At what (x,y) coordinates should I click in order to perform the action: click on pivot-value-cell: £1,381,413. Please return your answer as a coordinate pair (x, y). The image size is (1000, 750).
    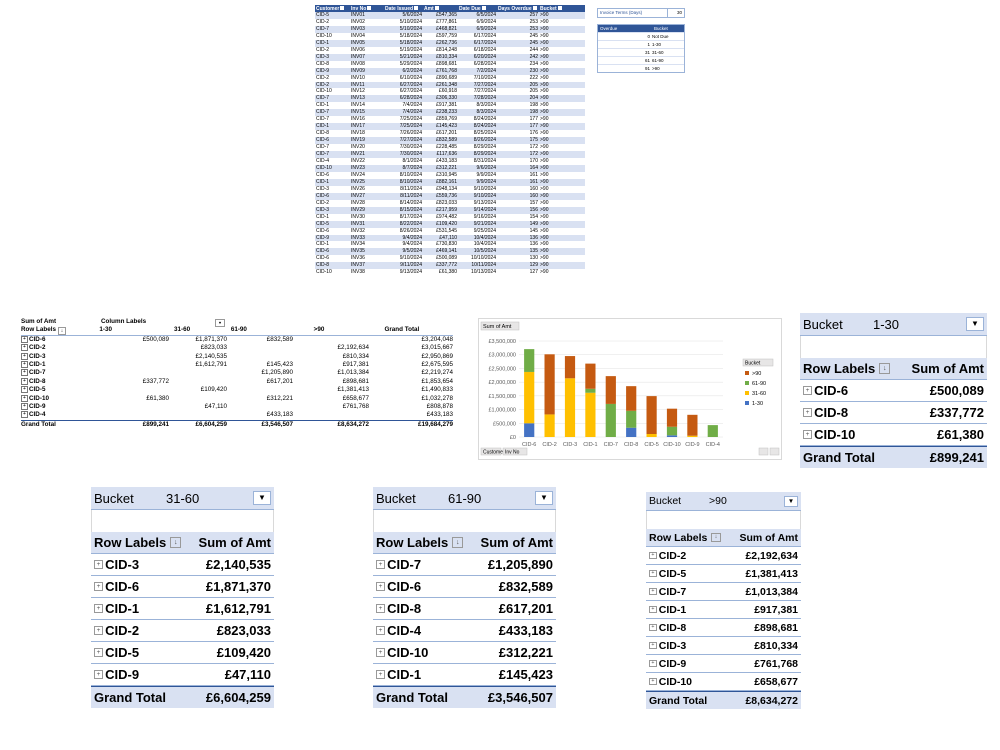
    Looking at the image, I should click on (353, 390).